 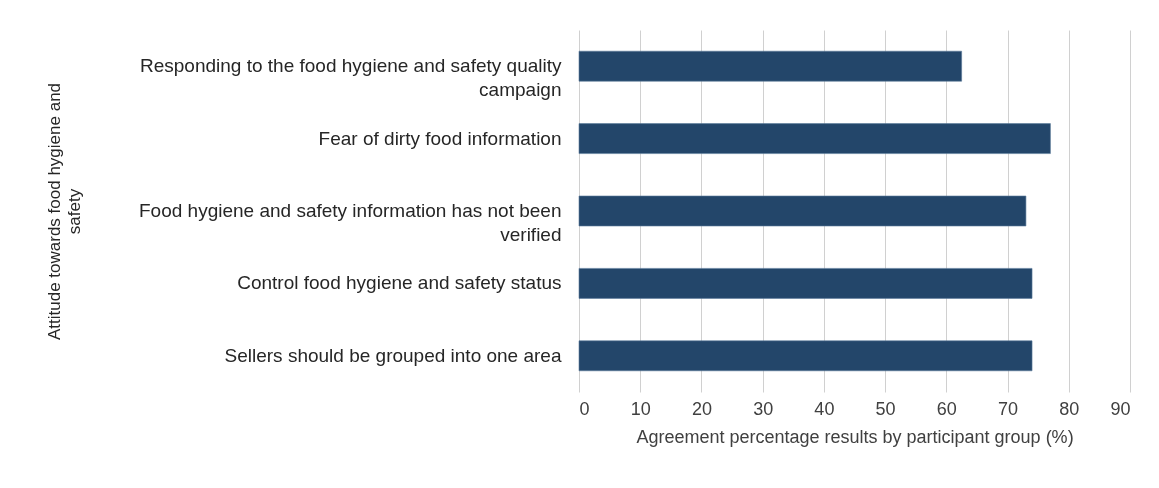 What do you see at coordinates (1008, 408) in the screenshot?
I see `x-tick-label: 70` at bounding box center [1008, 408].